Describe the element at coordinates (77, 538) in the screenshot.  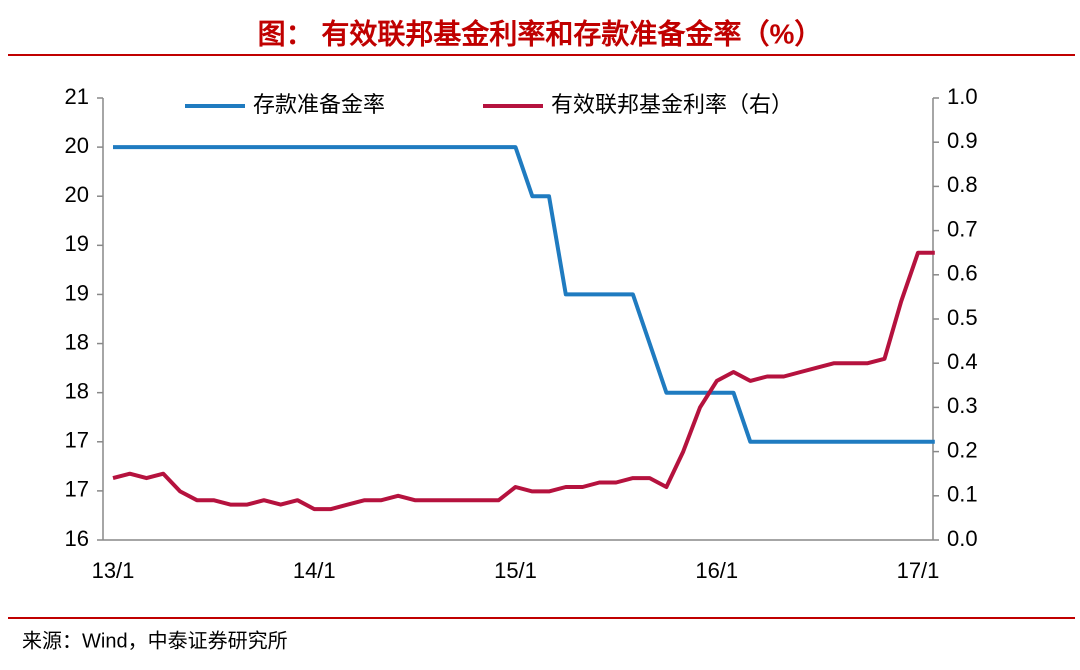
I see `y-tick-label: 16` at that location.